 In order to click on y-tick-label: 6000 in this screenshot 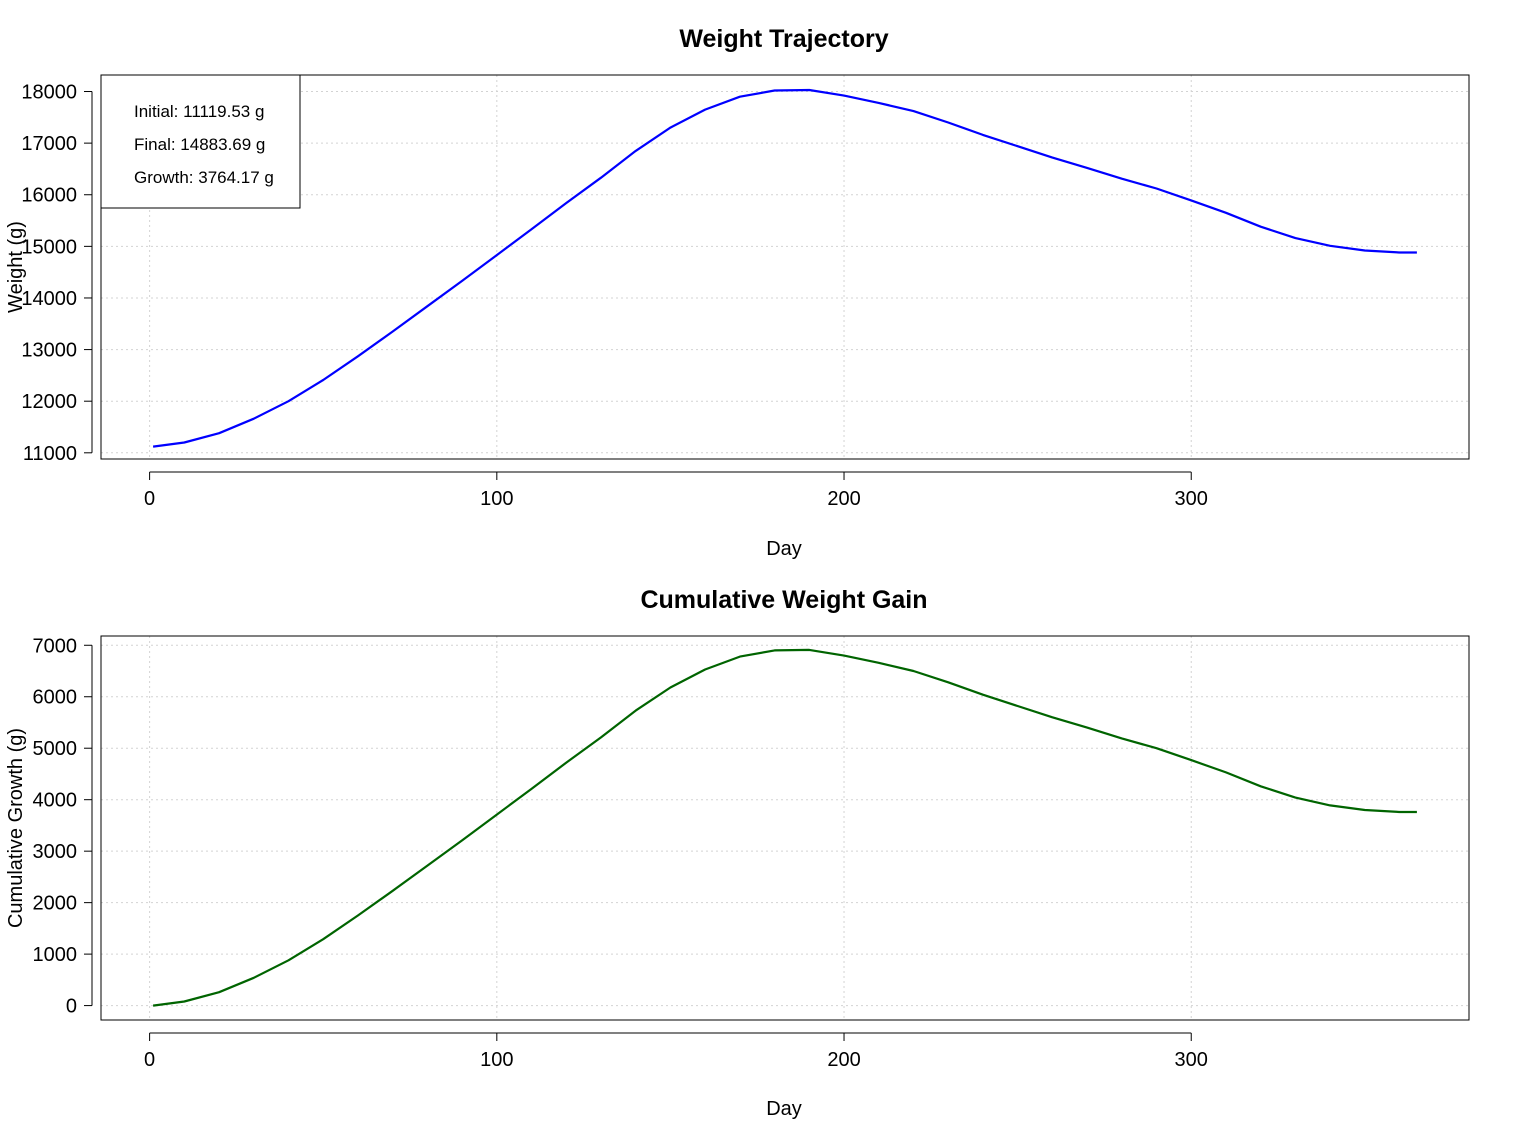, I will do `click(55, 698)`.